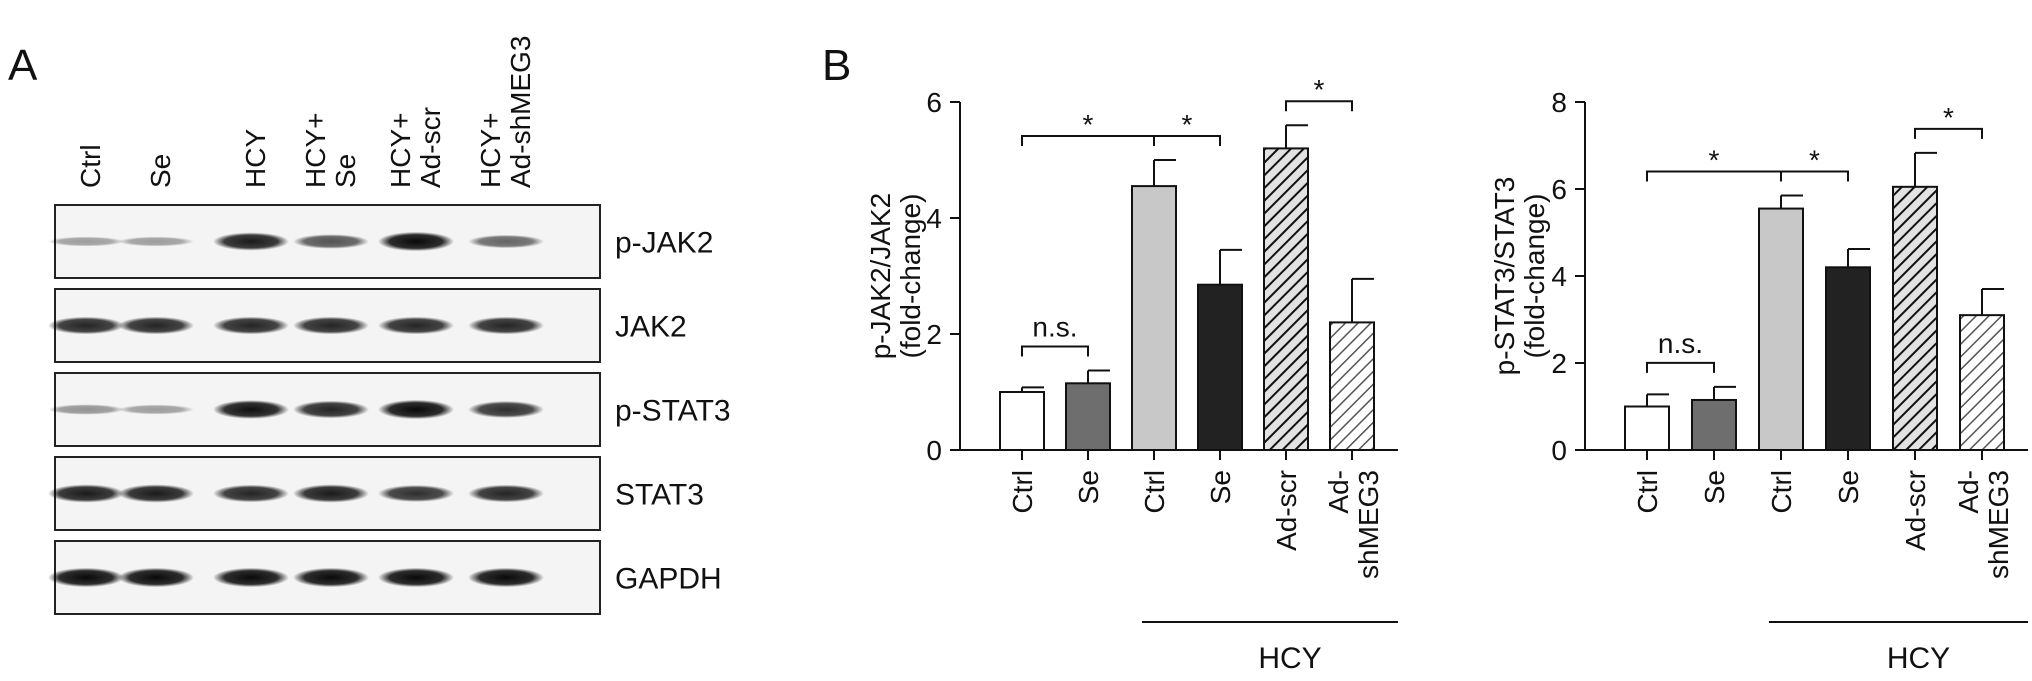 Image resolution: width=2032 pixels, height=681 pixels. I want to click on blot-row: p-STAT3, so click(389, 409).